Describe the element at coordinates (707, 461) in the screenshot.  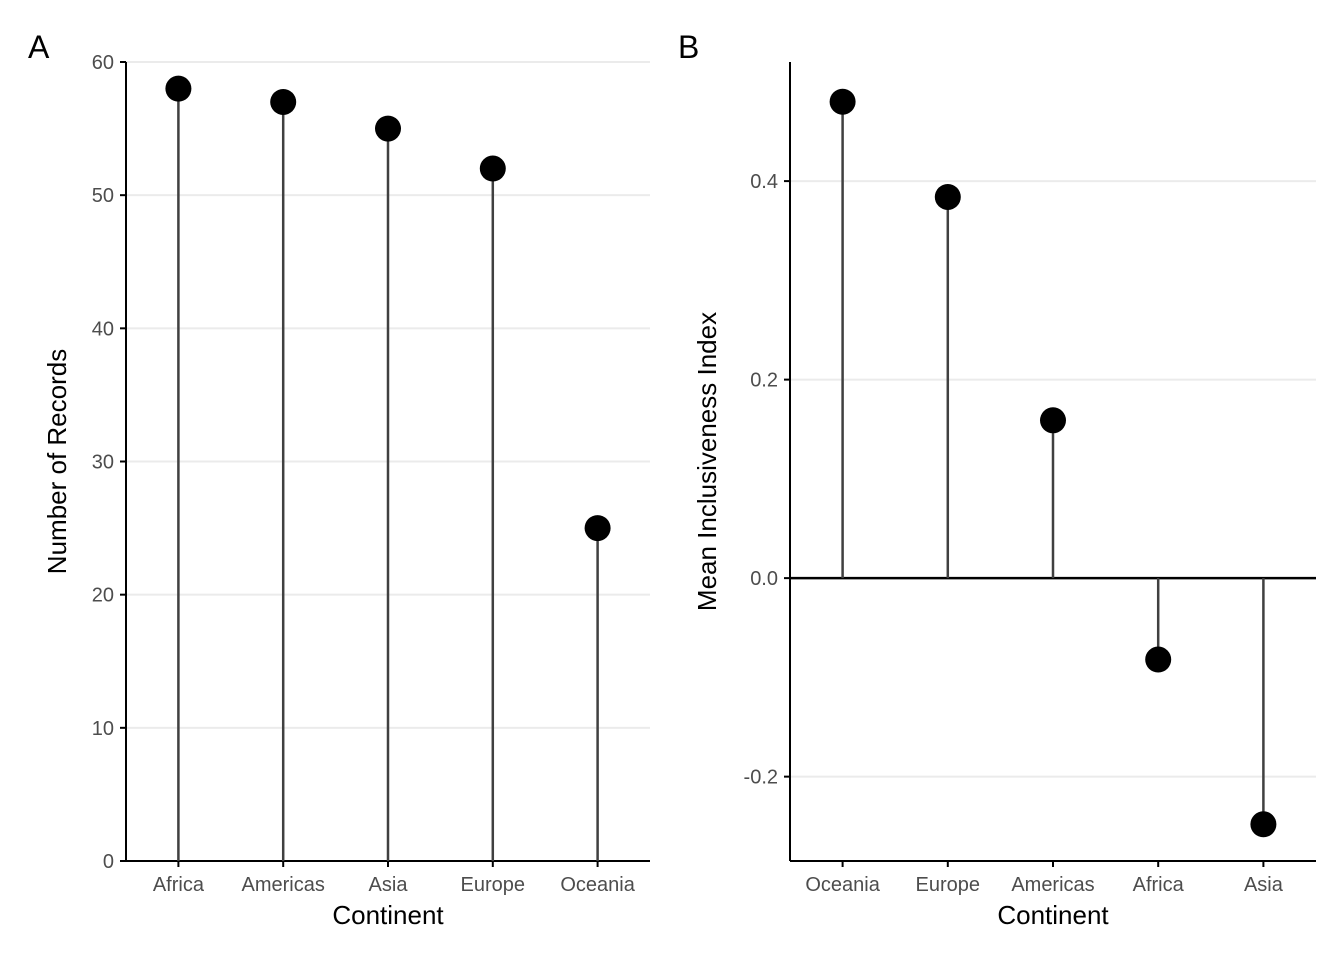
I see `y-axis-title: Mean Inclusiveness Index` at that location.